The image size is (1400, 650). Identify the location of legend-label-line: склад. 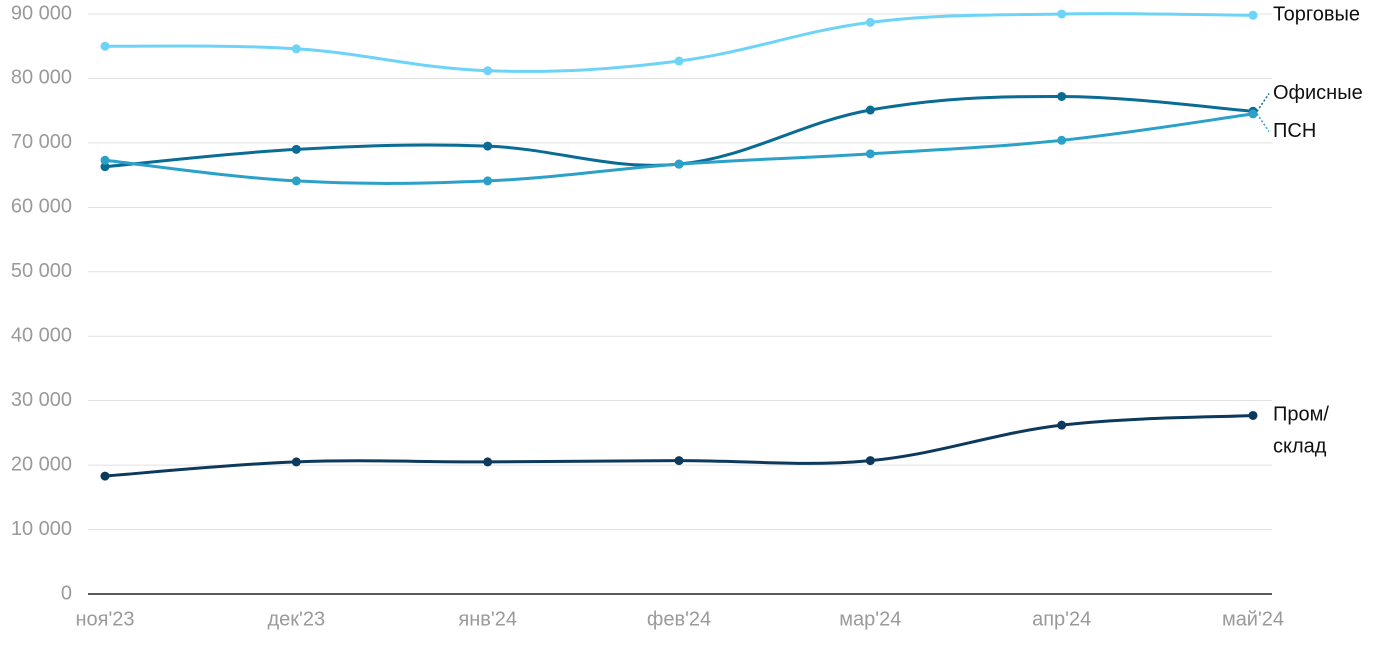
(1300, 447).